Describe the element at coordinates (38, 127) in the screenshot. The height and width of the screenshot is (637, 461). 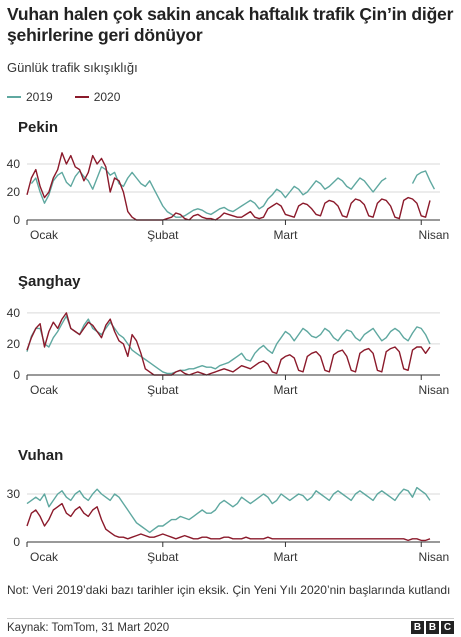
I see `panel-title: Pekin` at that location.